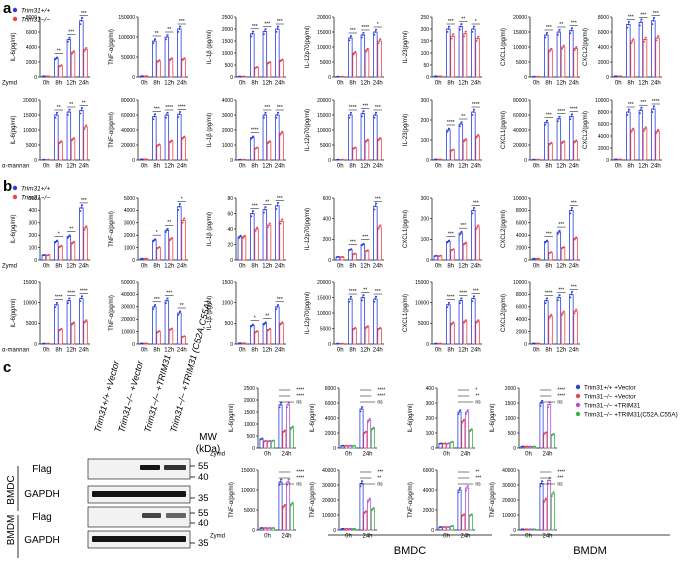 This screenshot has height=564, width=685. What do you see at coordinates (129, 248) in the screenshot?
I see `y-tick-label: 1000` at bounding box center [129, 248].